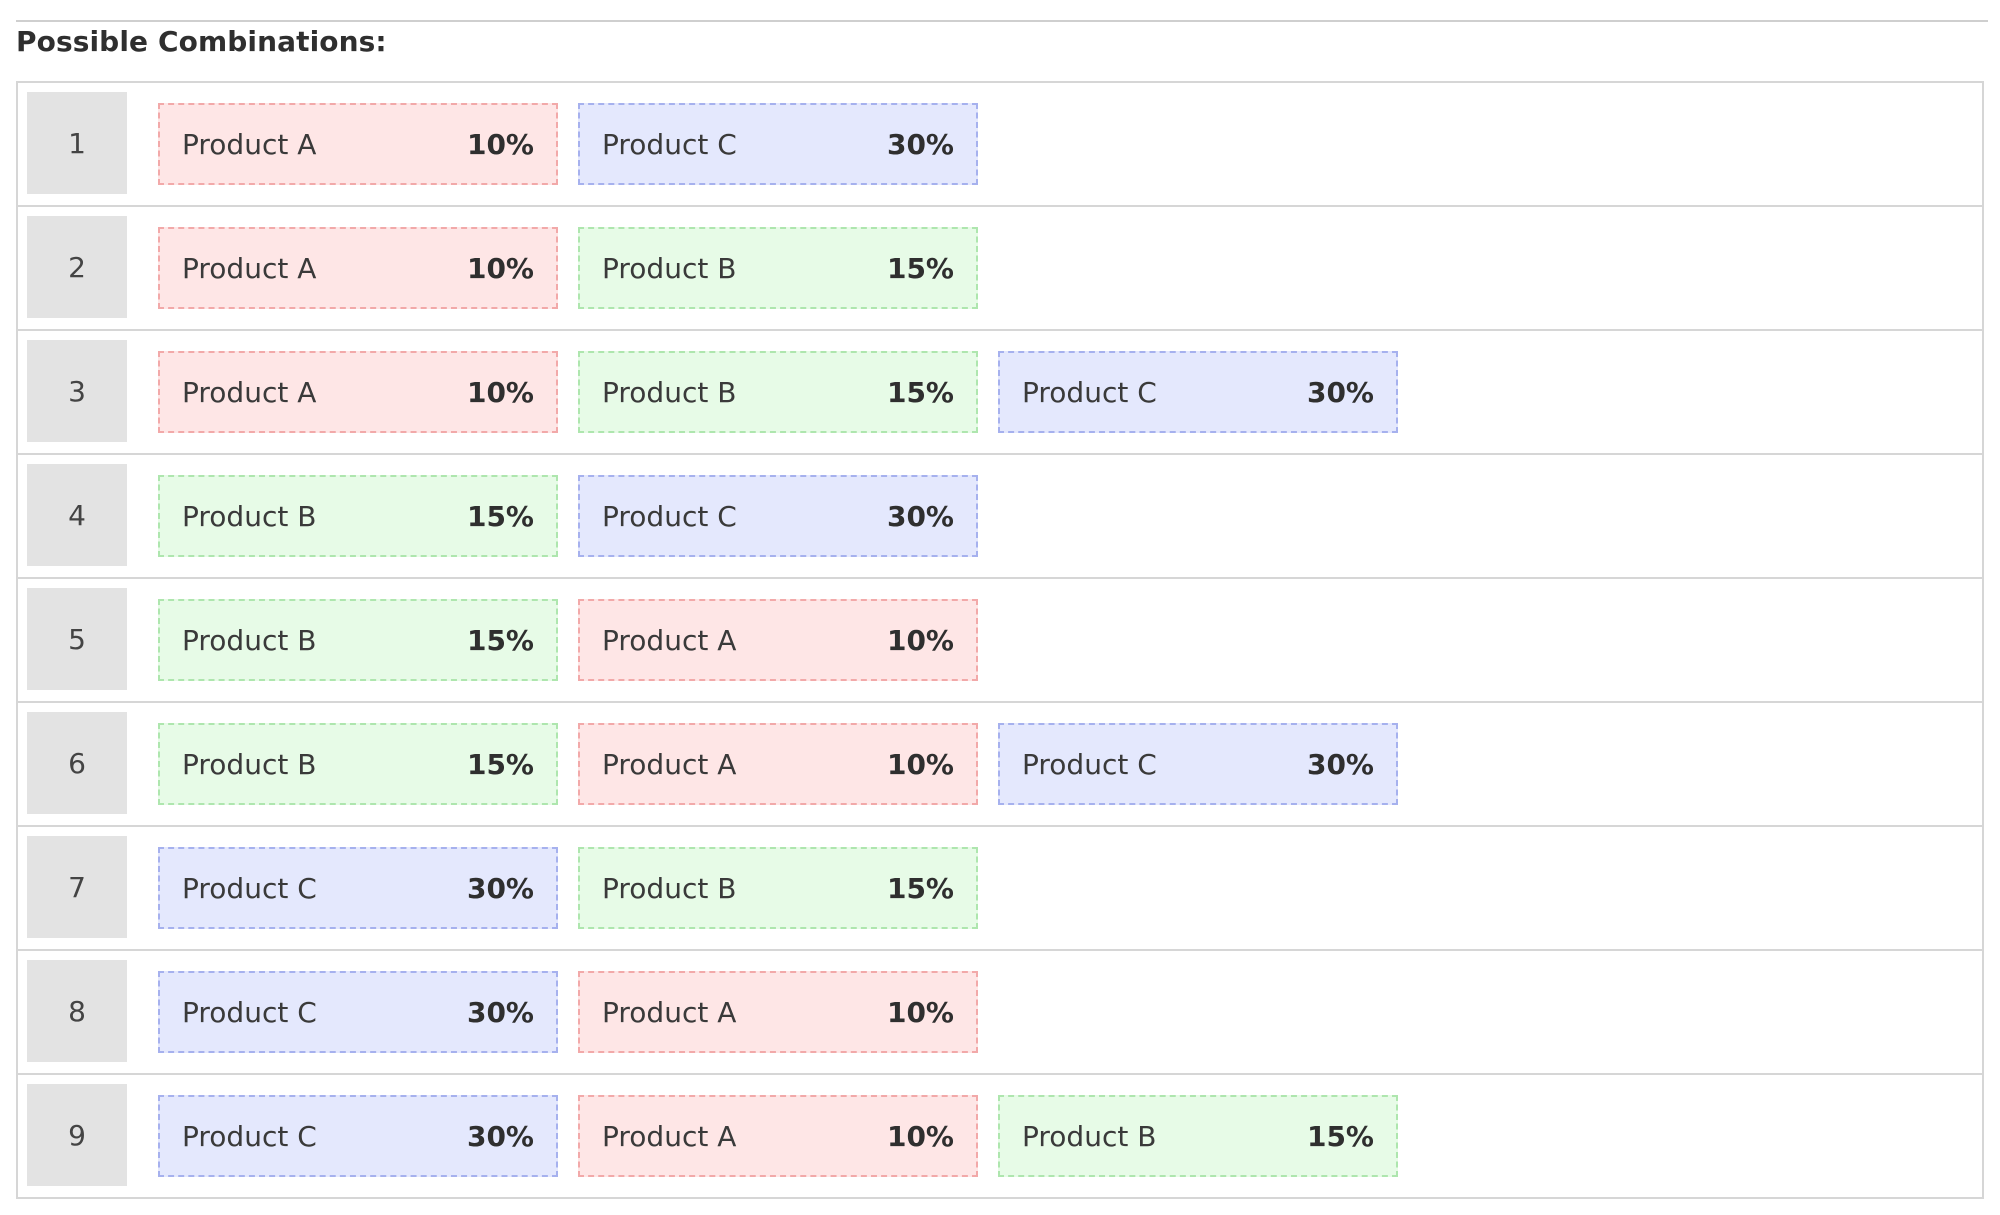 This screenshot has height=1215, width=2000. Describe the element at coordinates (77, 515) in the screenshot. I see `combination-number: 4` at that location.